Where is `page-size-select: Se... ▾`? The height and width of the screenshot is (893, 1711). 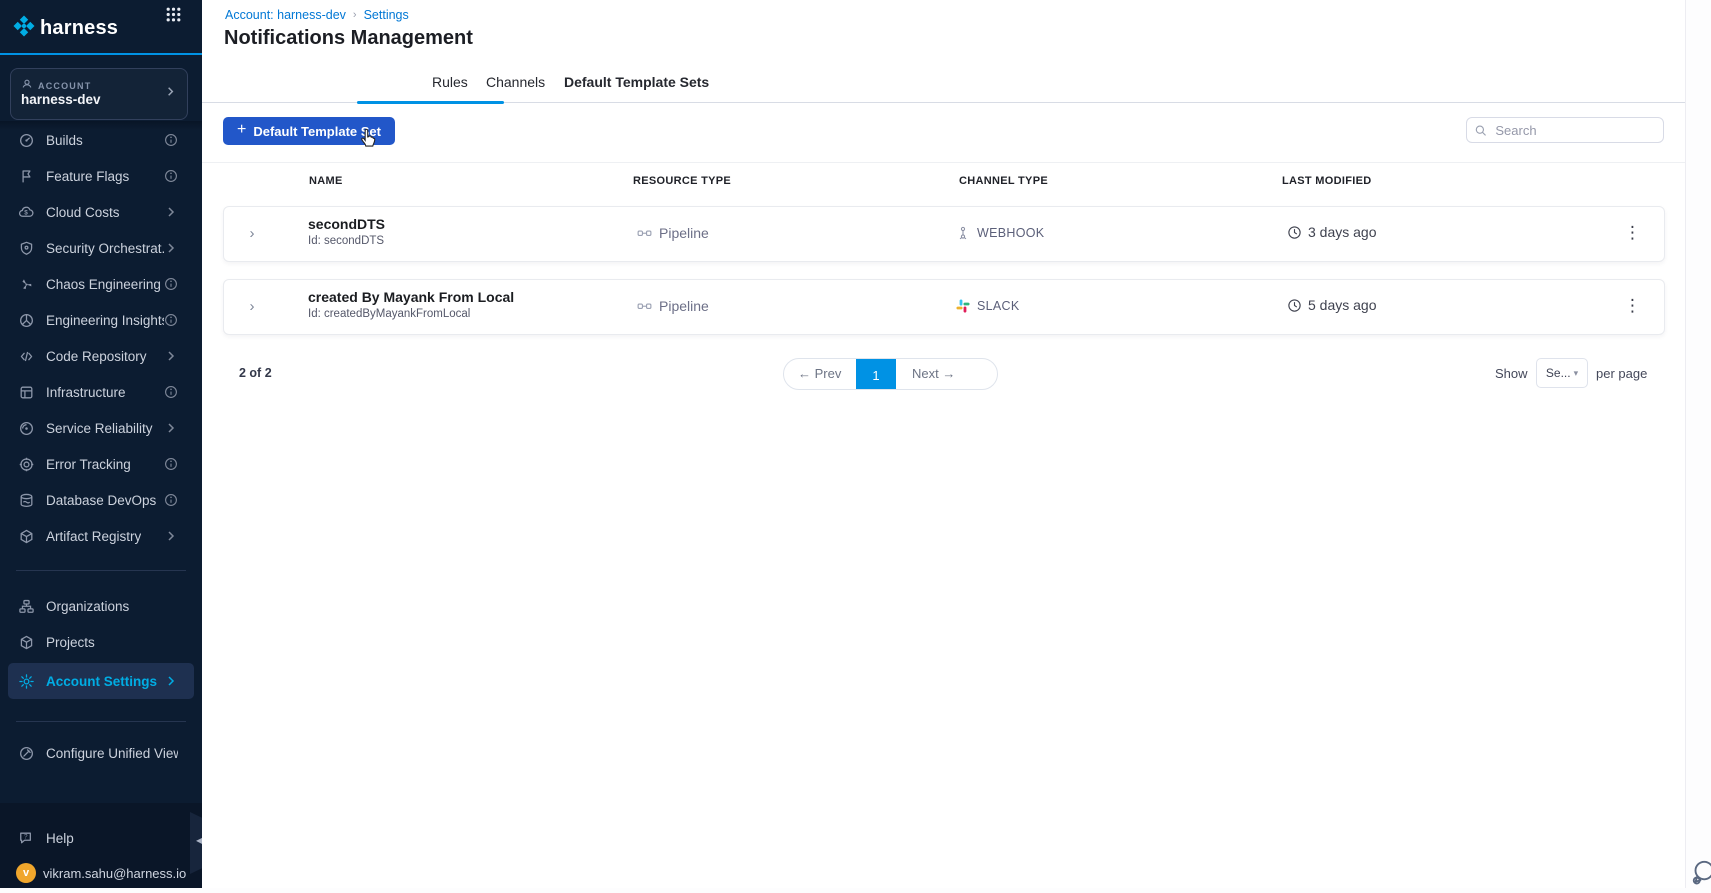
page-size-select: Se... ▾ is located at coordinates (1562, 373).